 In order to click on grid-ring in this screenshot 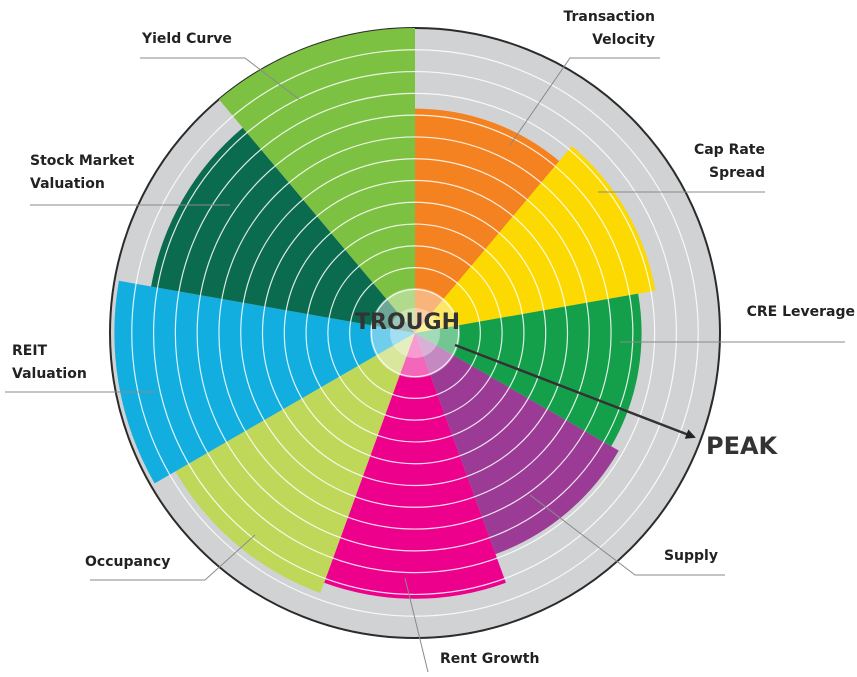, I will do `click(415, 333)`.